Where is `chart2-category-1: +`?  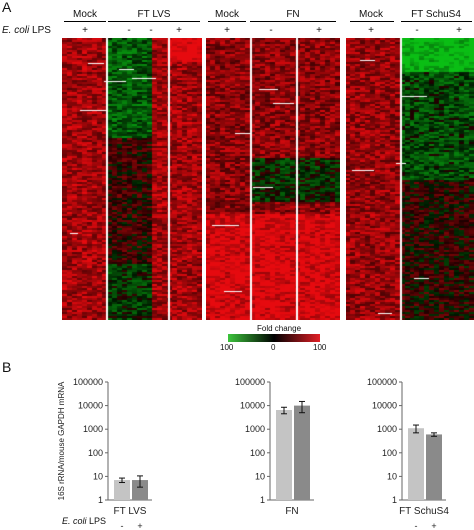 chart2-category-1: + is located at coordinates (433, 525).